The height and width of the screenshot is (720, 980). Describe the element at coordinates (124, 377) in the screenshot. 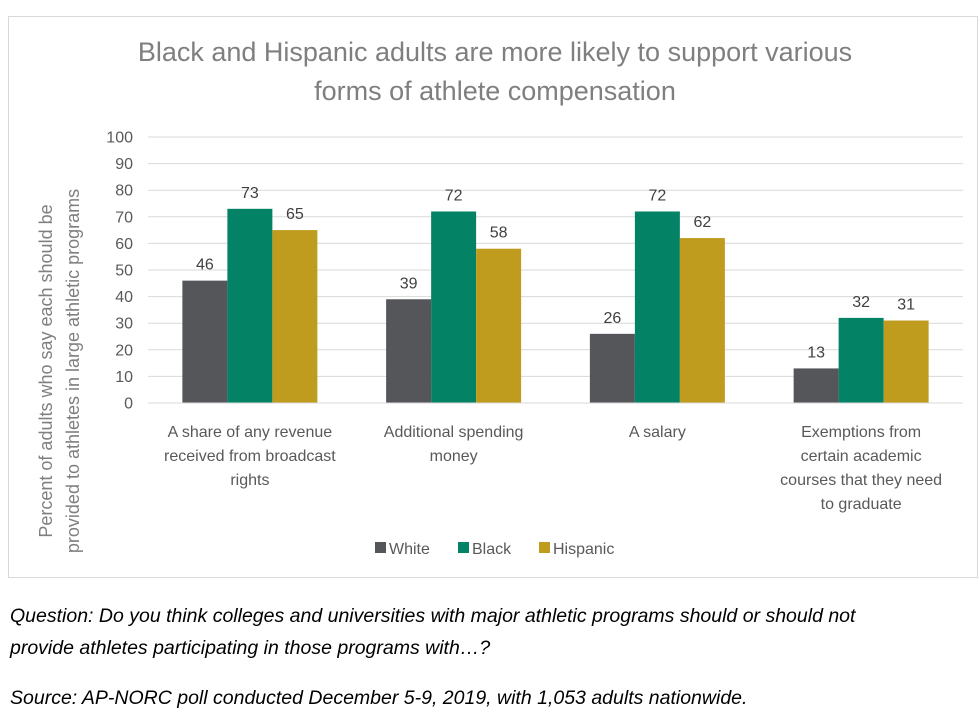

I see `y-tick-label: 10` at that location.